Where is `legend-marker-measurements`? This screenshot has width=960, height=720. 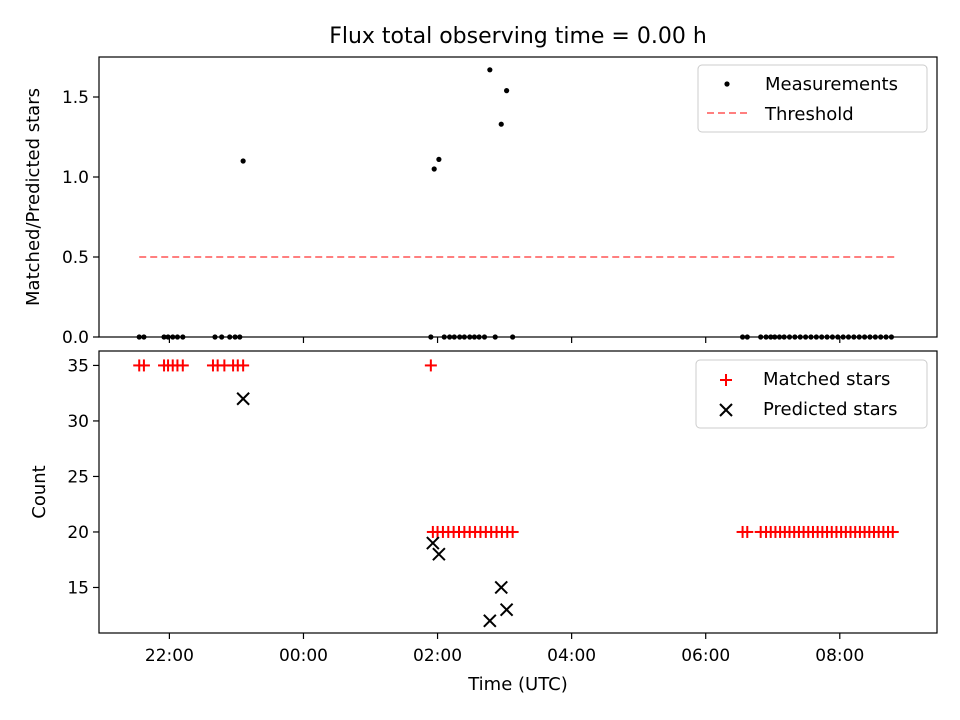
legend-marker-measurements is located at coordinates (727, 84).